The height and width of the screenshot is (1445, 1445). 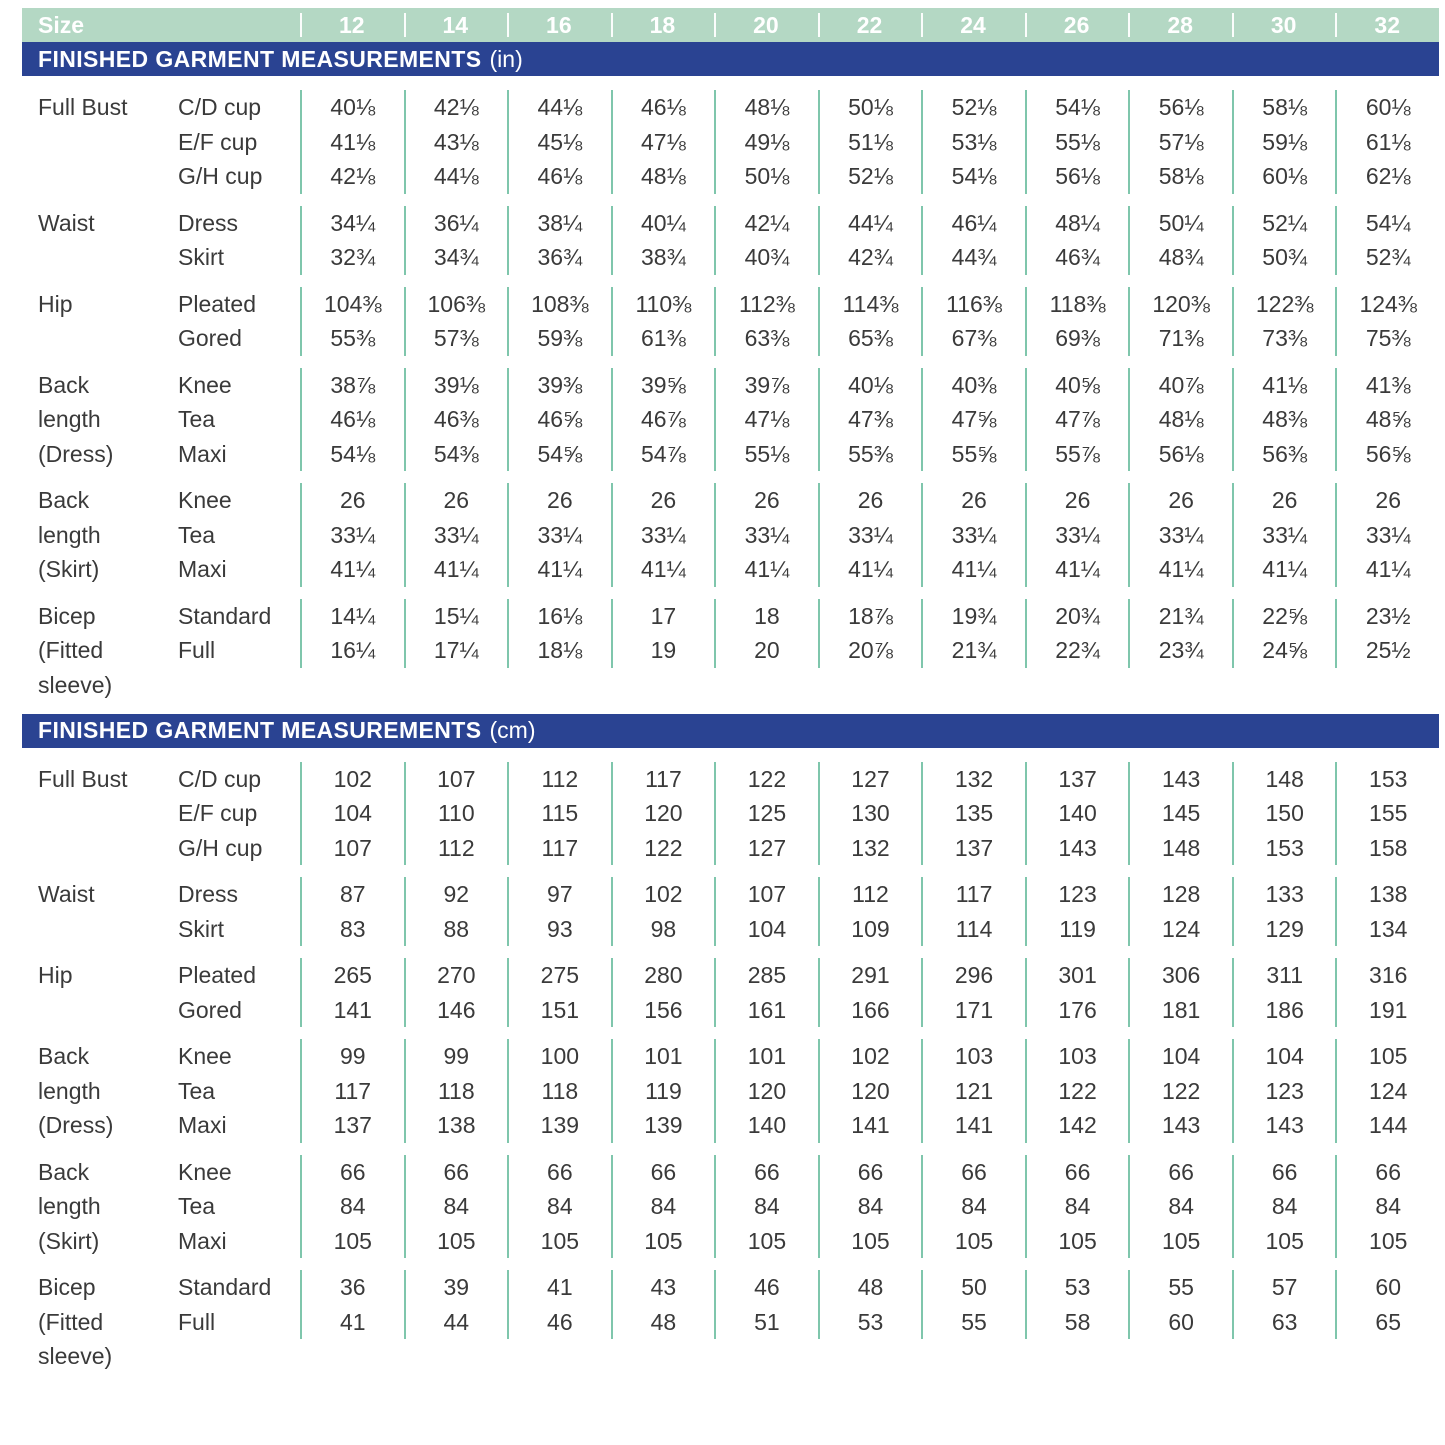 I want to click on value-cell: 43⅛, so click(x=455, y=141).